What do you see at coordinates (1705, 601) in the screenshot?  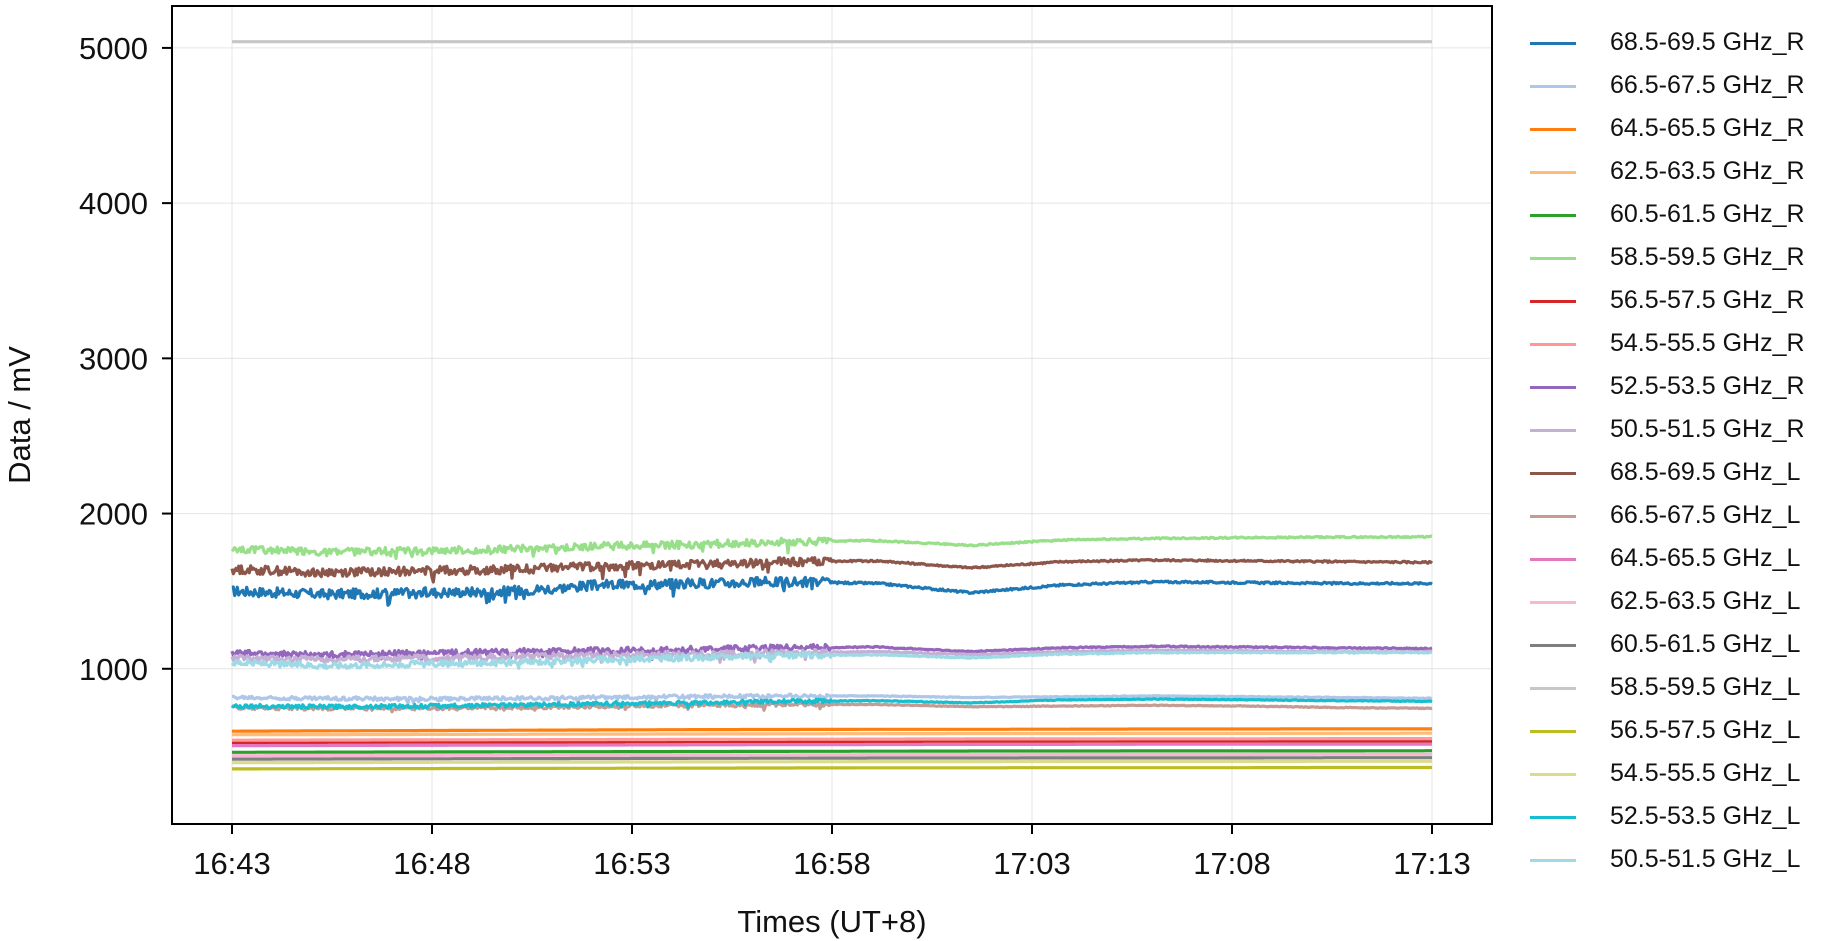 I see `legend-label: 62.5-63.5 GHz_L` at bounding box center [1705, 601].